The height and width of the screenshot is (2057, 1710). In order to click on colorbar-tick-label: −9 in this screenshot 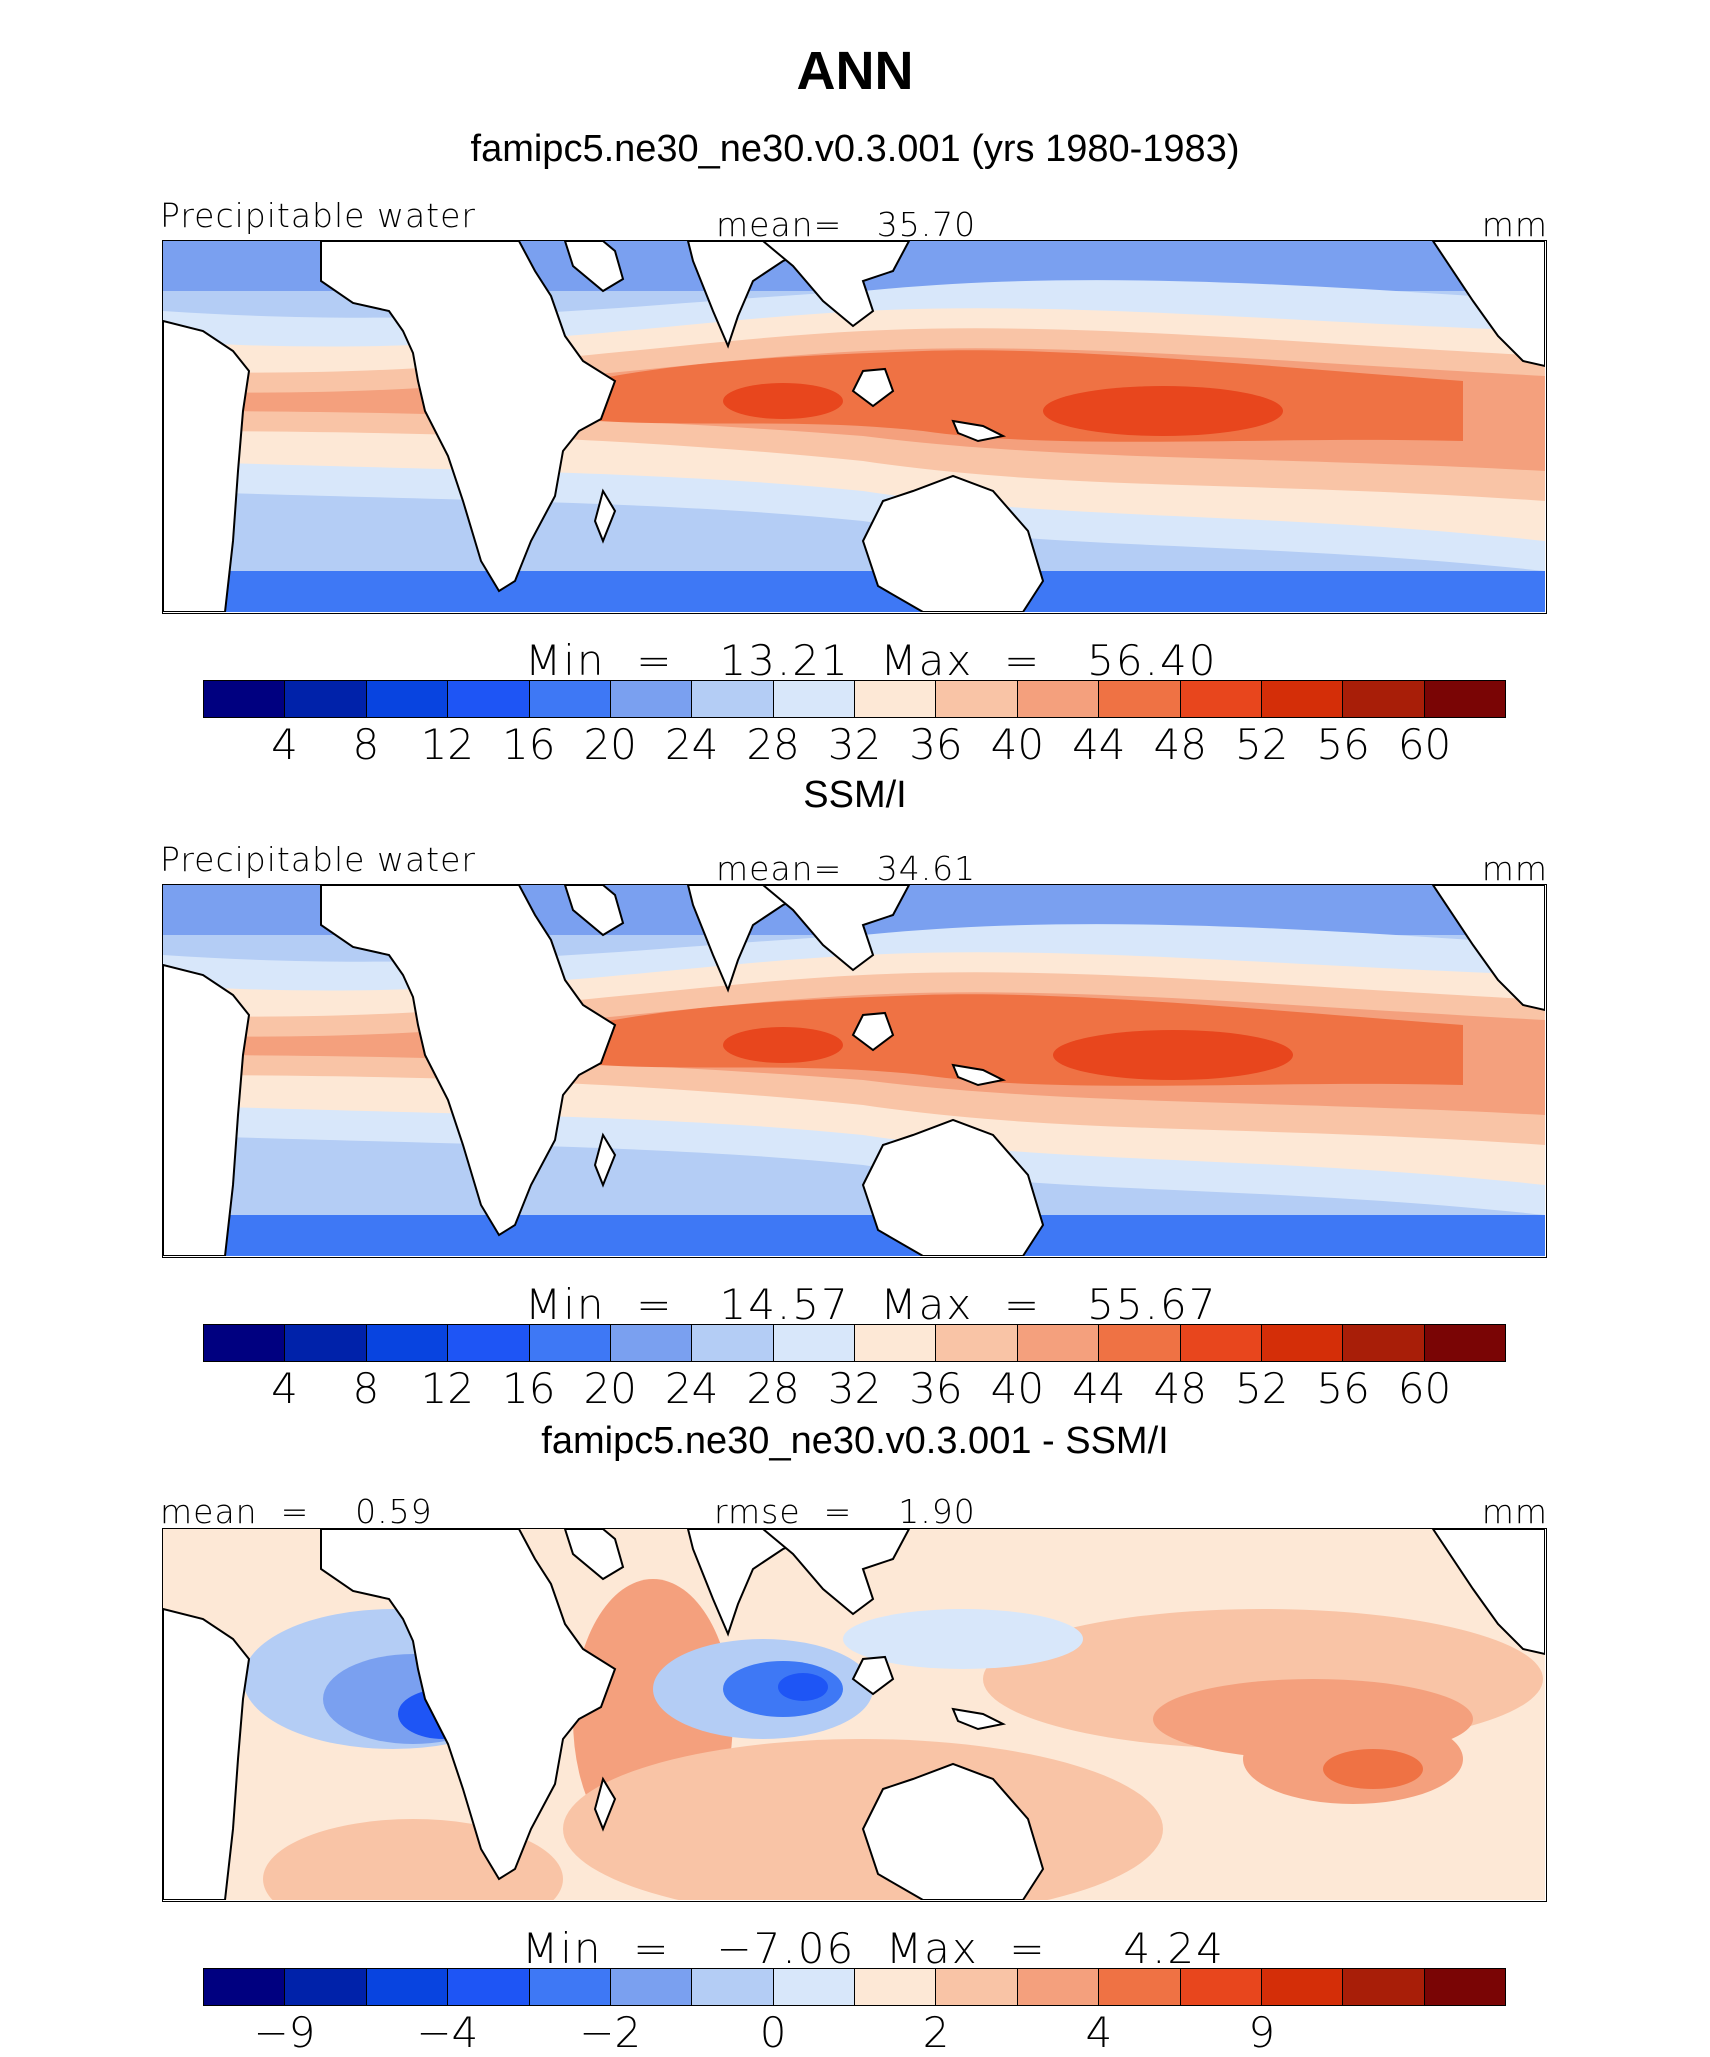, I will do `click(284, 2032)`.